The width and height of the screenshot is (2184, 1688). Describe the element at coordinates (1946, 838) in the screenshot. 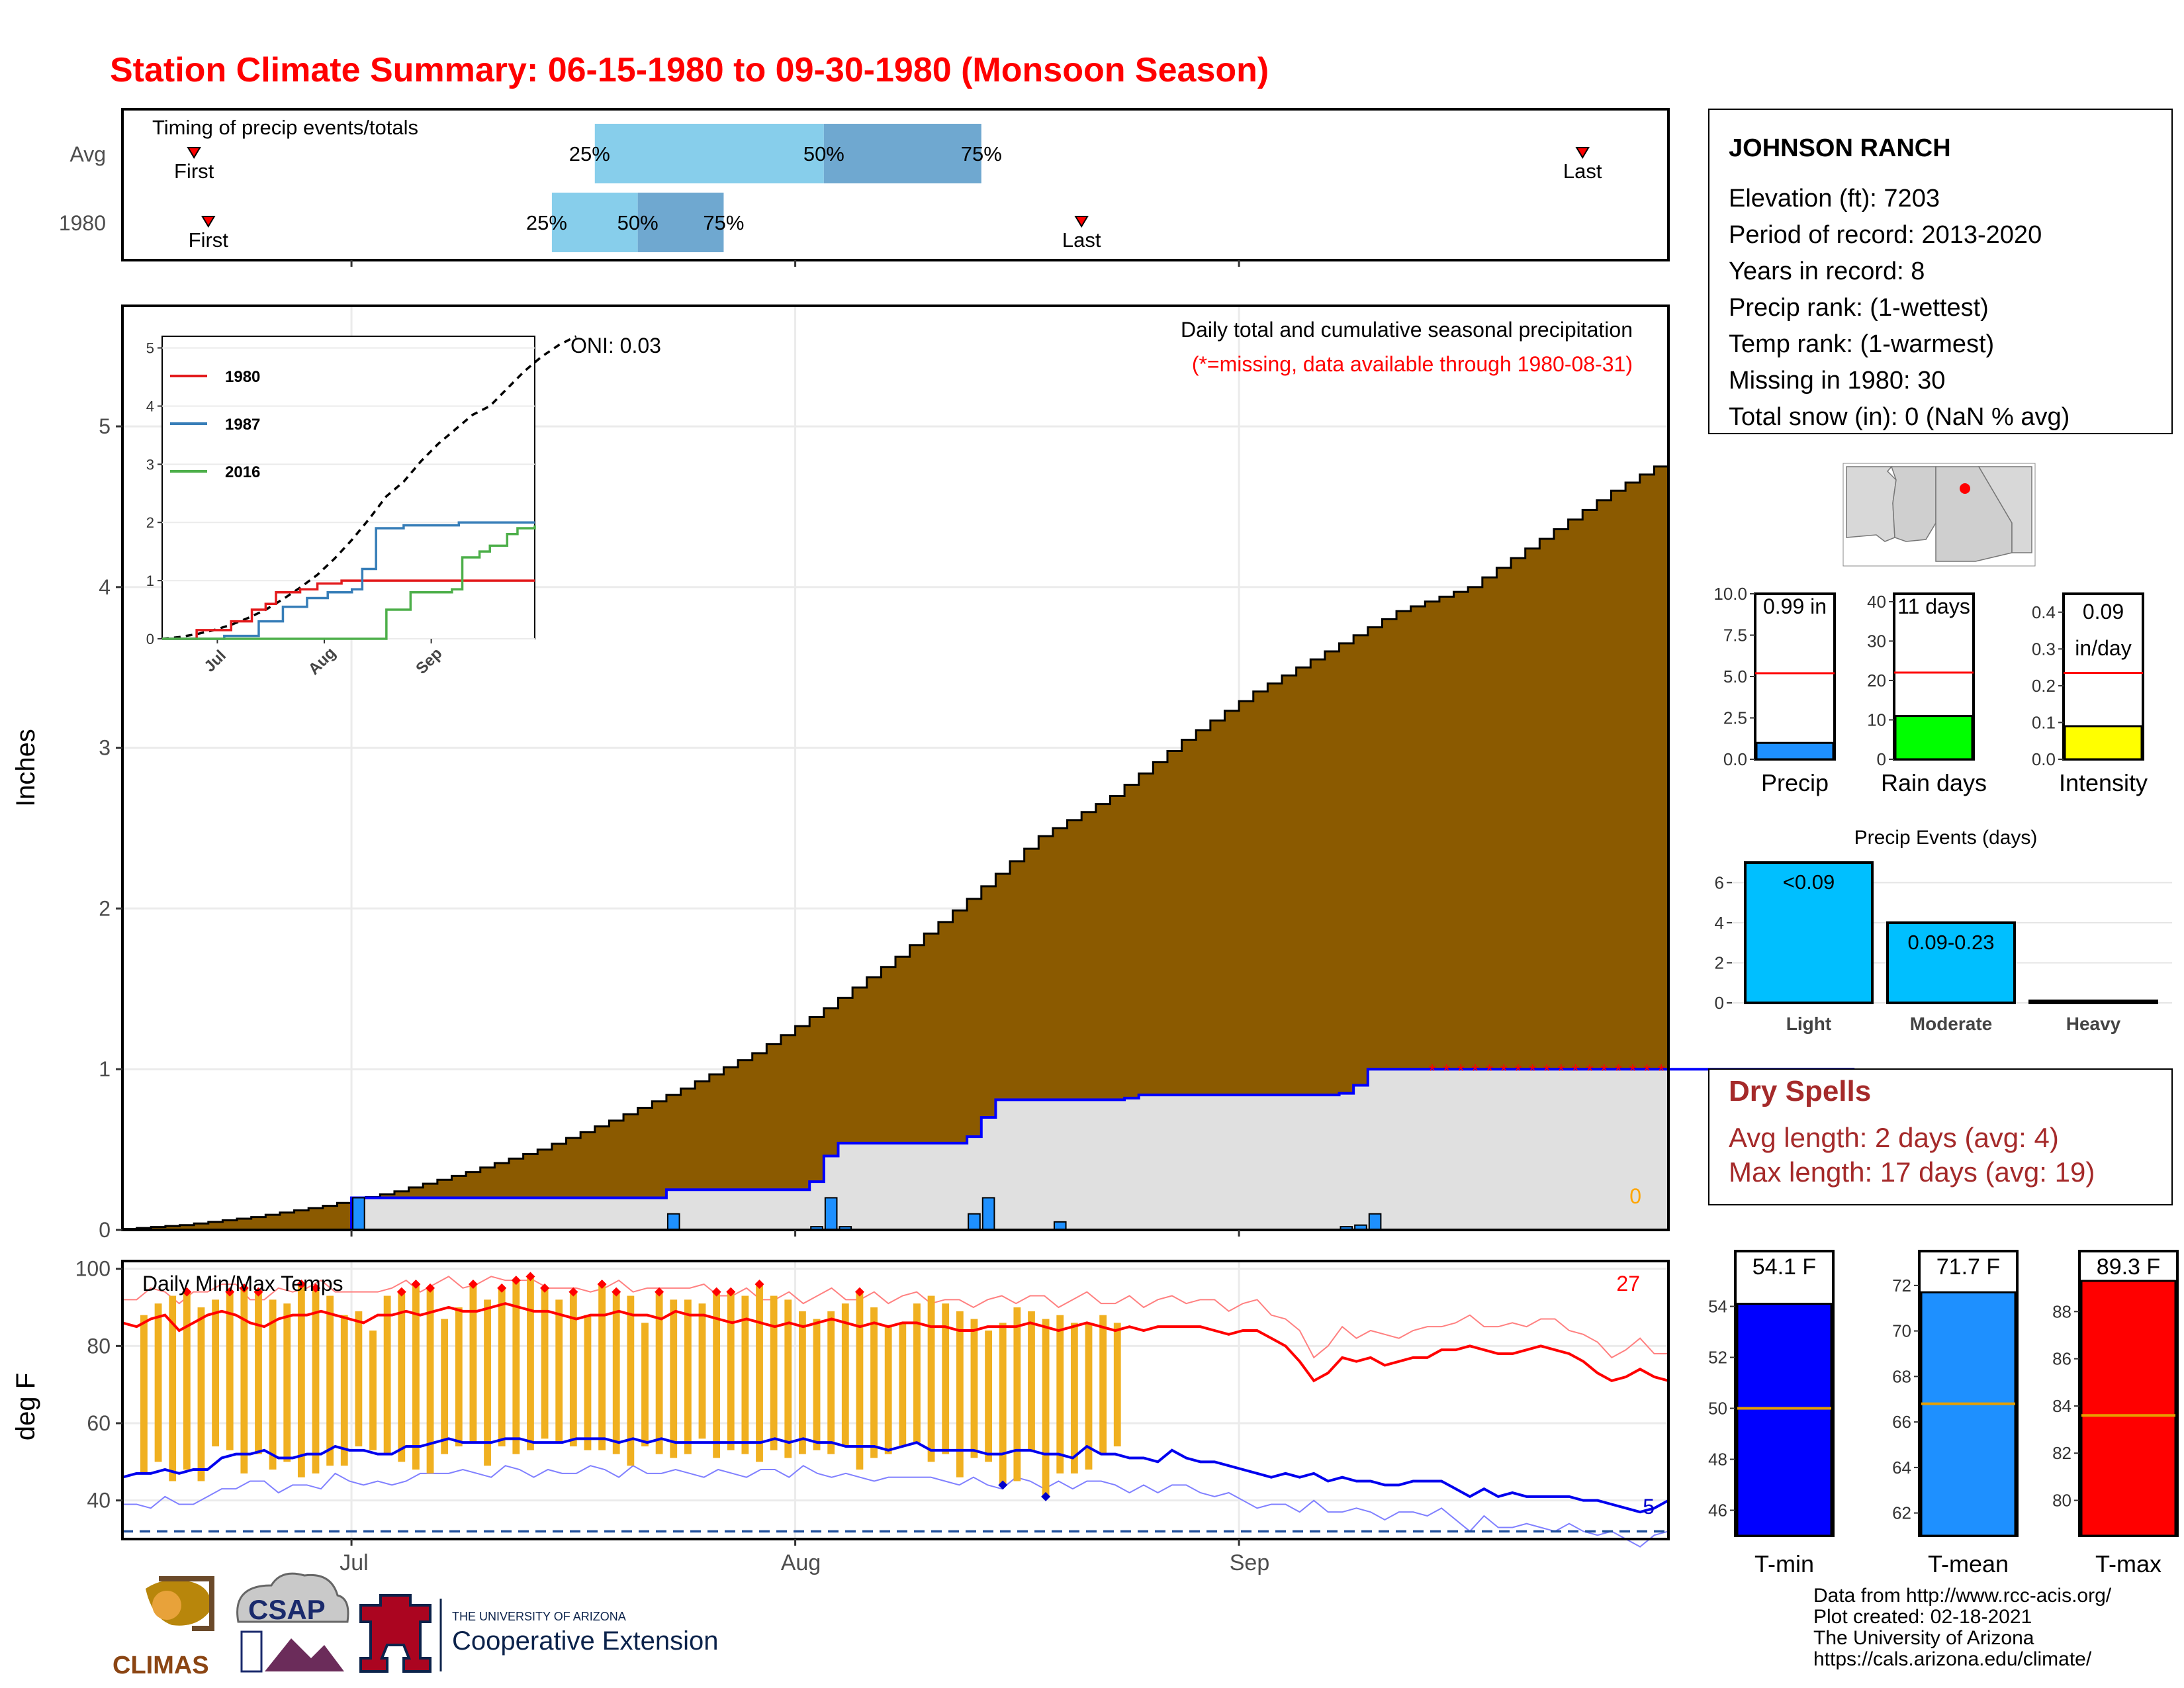

I see `events-title: Precip Events (days)` at that location.